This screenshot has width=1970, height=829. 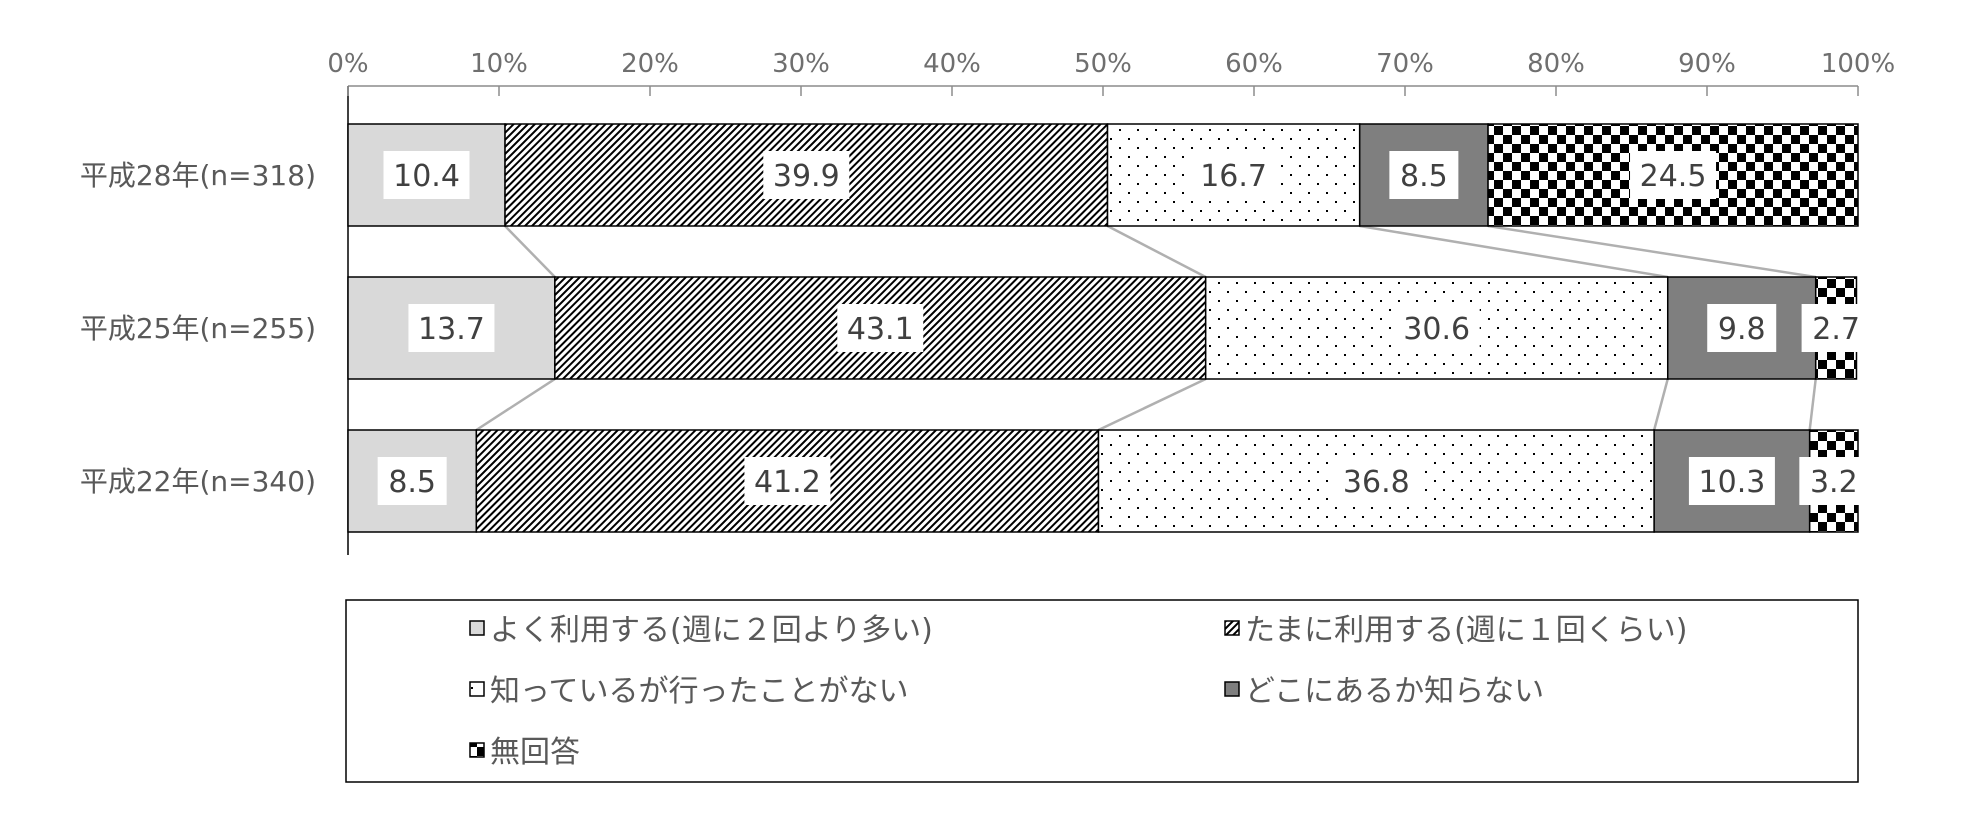 What do you see at coordinates (1556, 64) in the screenshot?
I see `x-tick-label: 80%` at bounding box center [1556, 64].